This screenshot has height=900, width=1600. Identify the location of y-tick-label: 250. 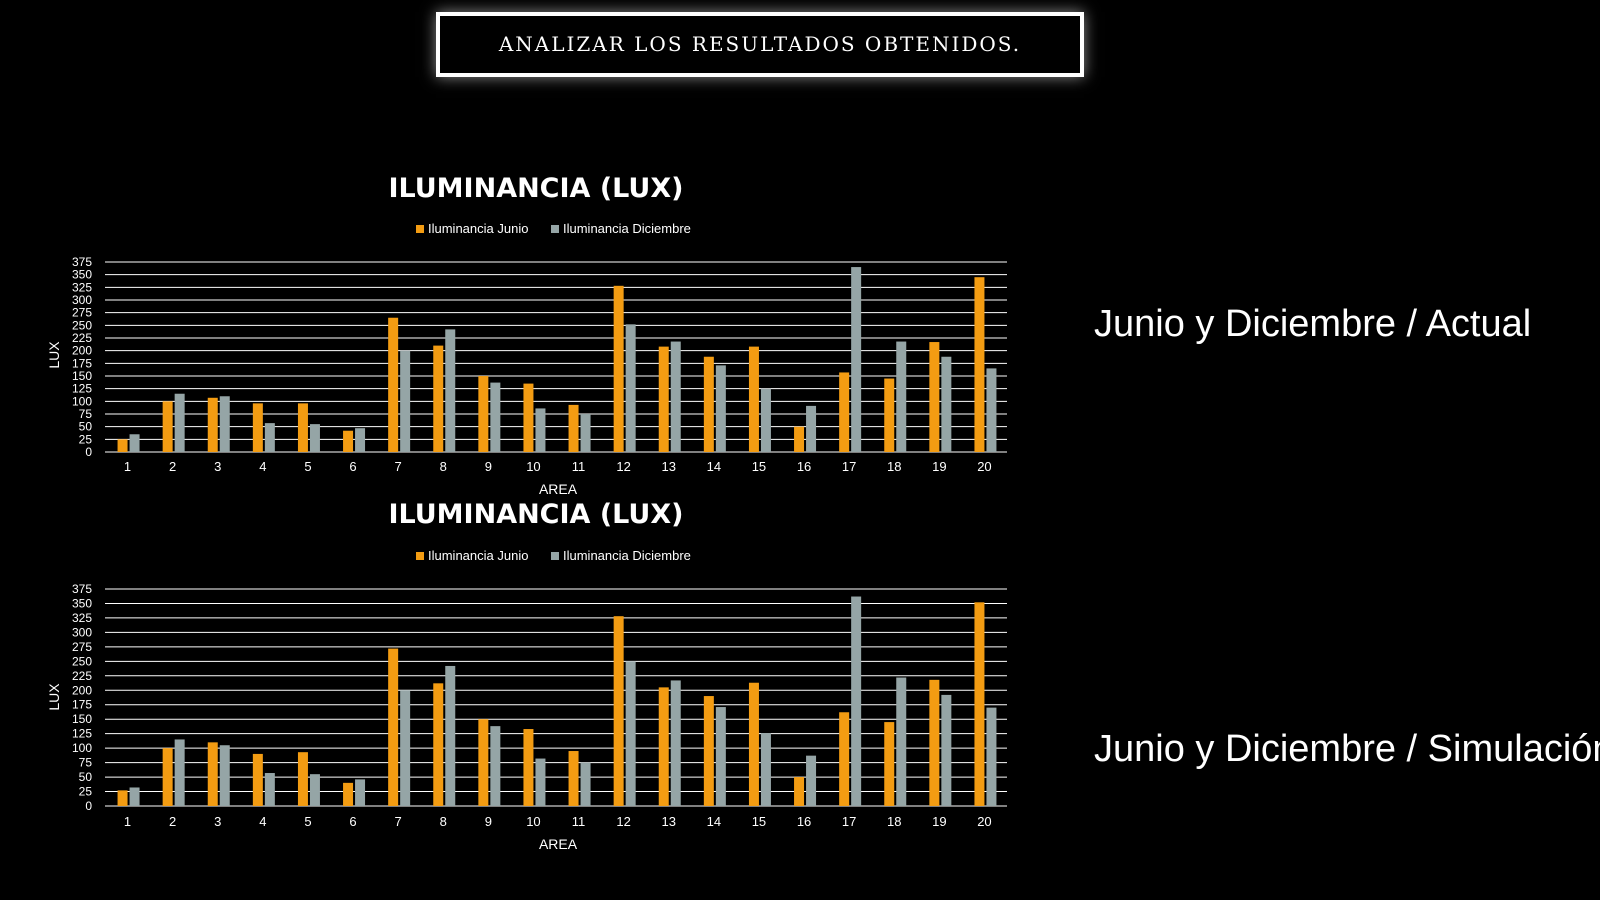
(82, 325).